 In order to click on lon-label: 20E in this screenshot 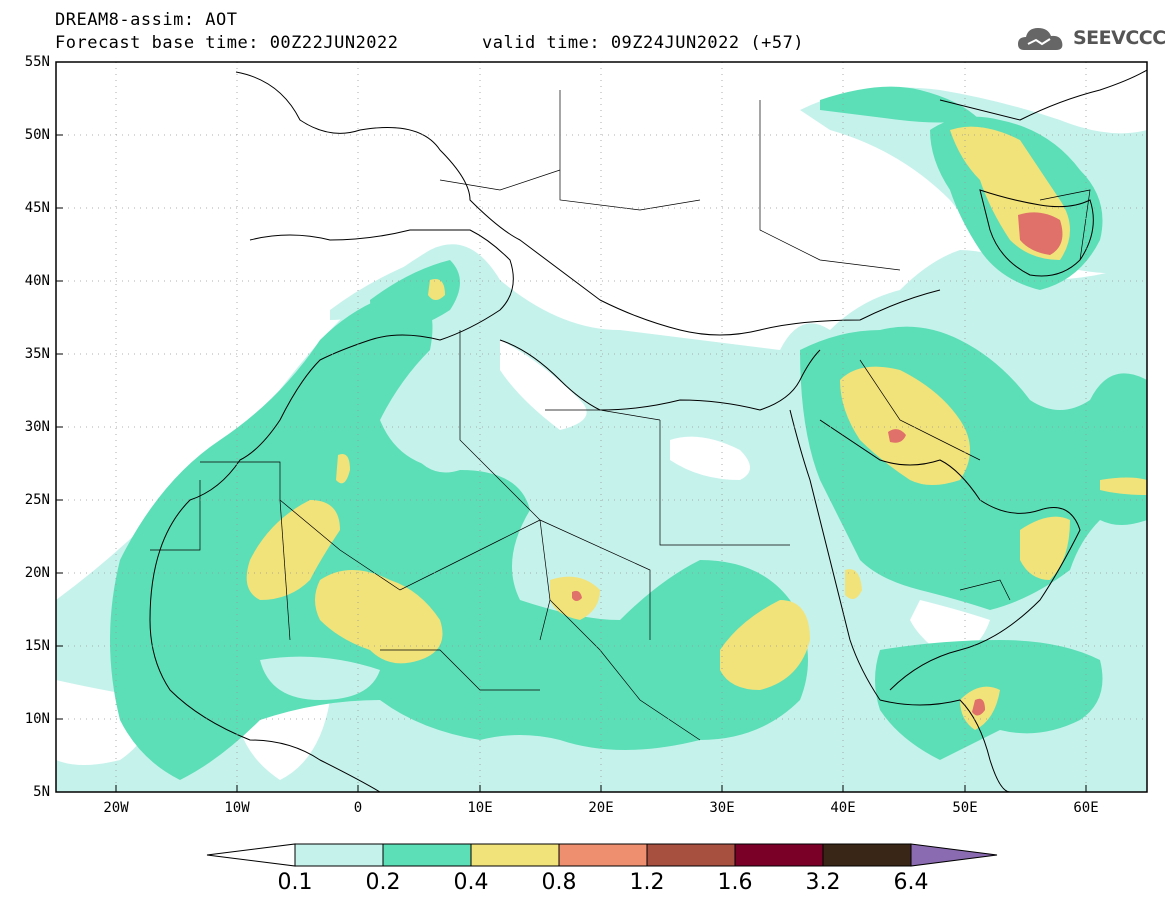, I will do `click(601, 808)`.